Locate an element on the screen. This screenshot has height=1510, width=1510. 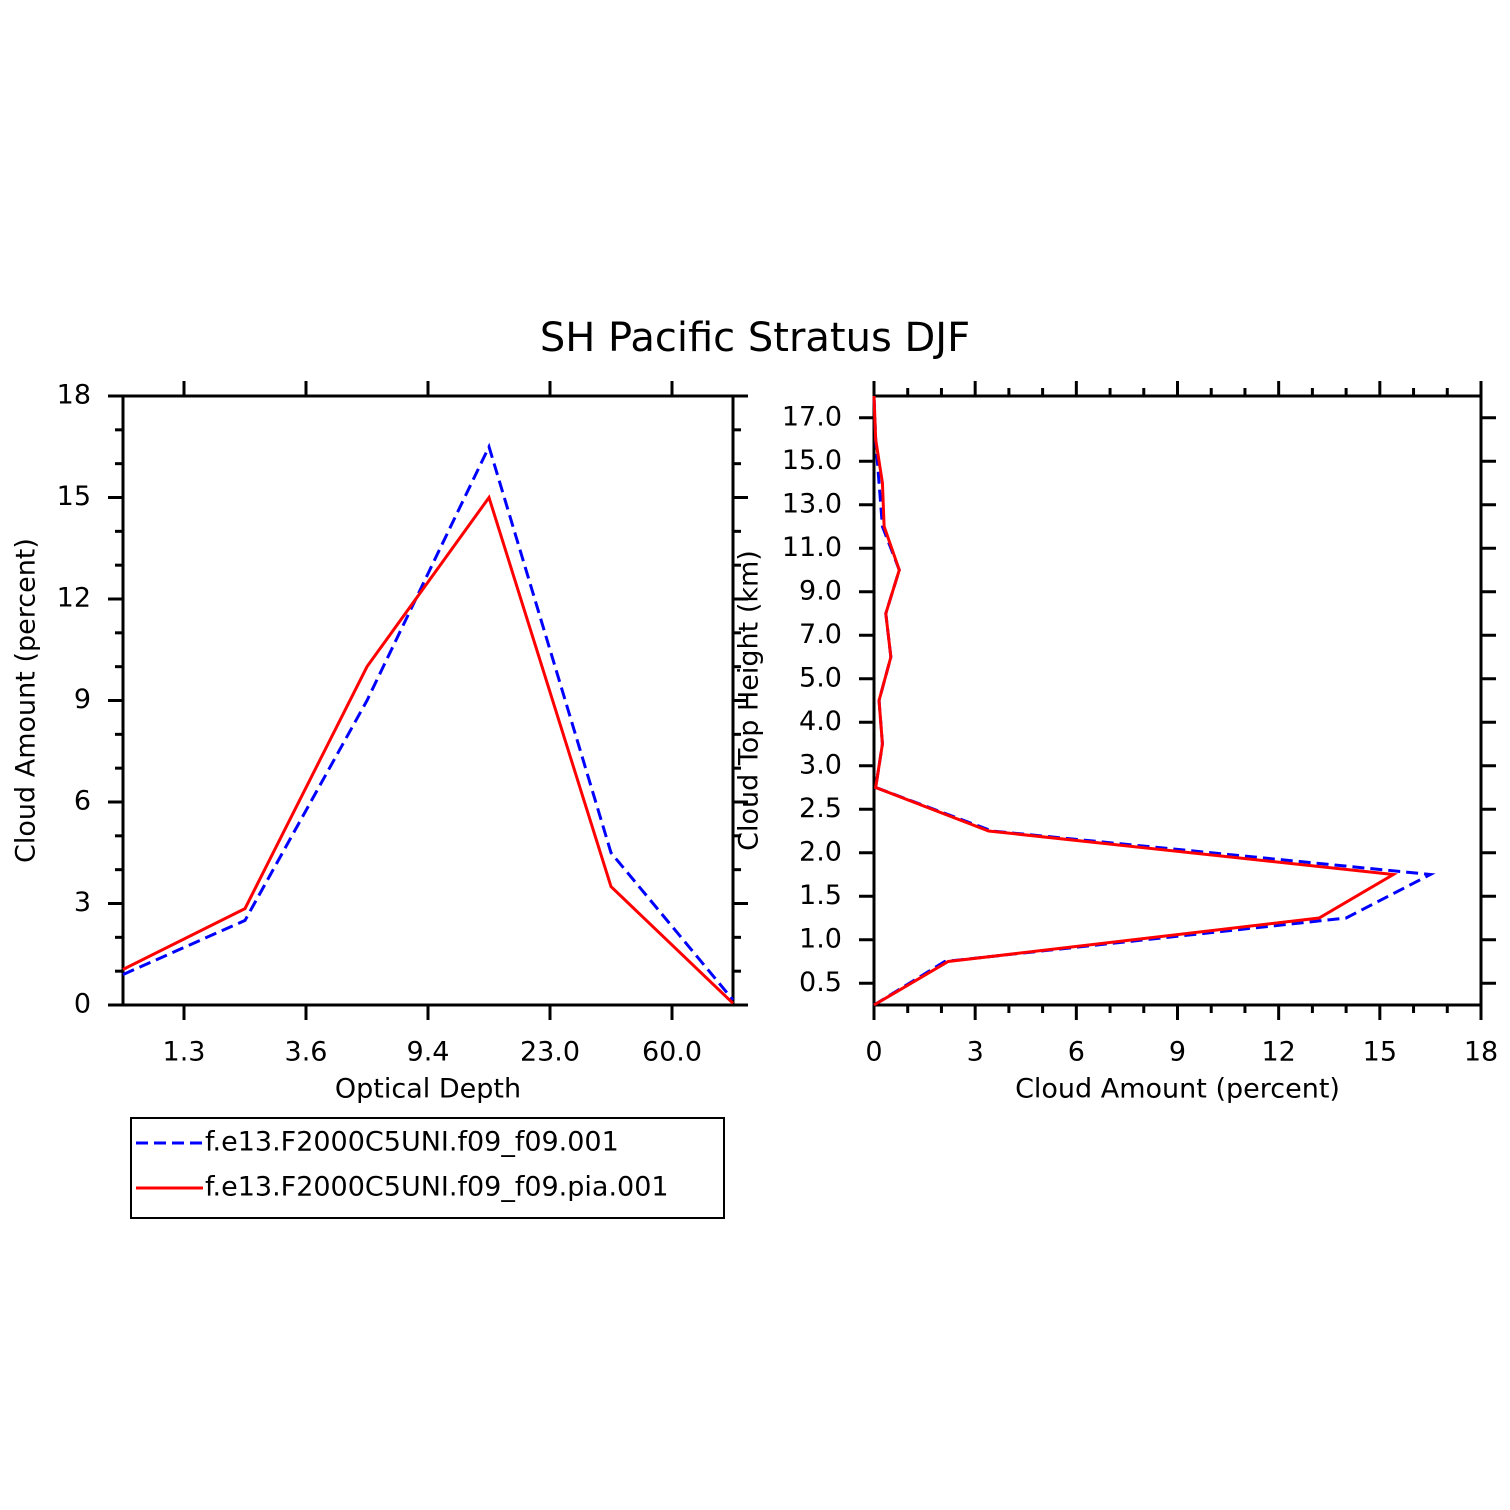
y-tick-label: 15 is located at coordinates (74, 496).